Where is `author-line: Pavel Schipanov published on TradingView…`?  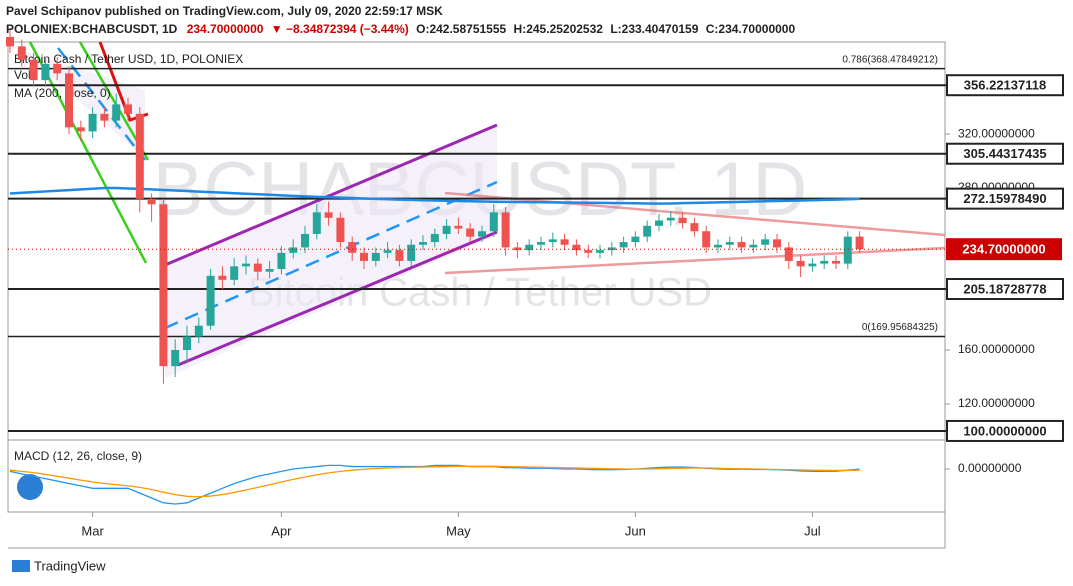
author-line: Pavel Schipanov published on TradingView… is located at coordinates (224, 11).